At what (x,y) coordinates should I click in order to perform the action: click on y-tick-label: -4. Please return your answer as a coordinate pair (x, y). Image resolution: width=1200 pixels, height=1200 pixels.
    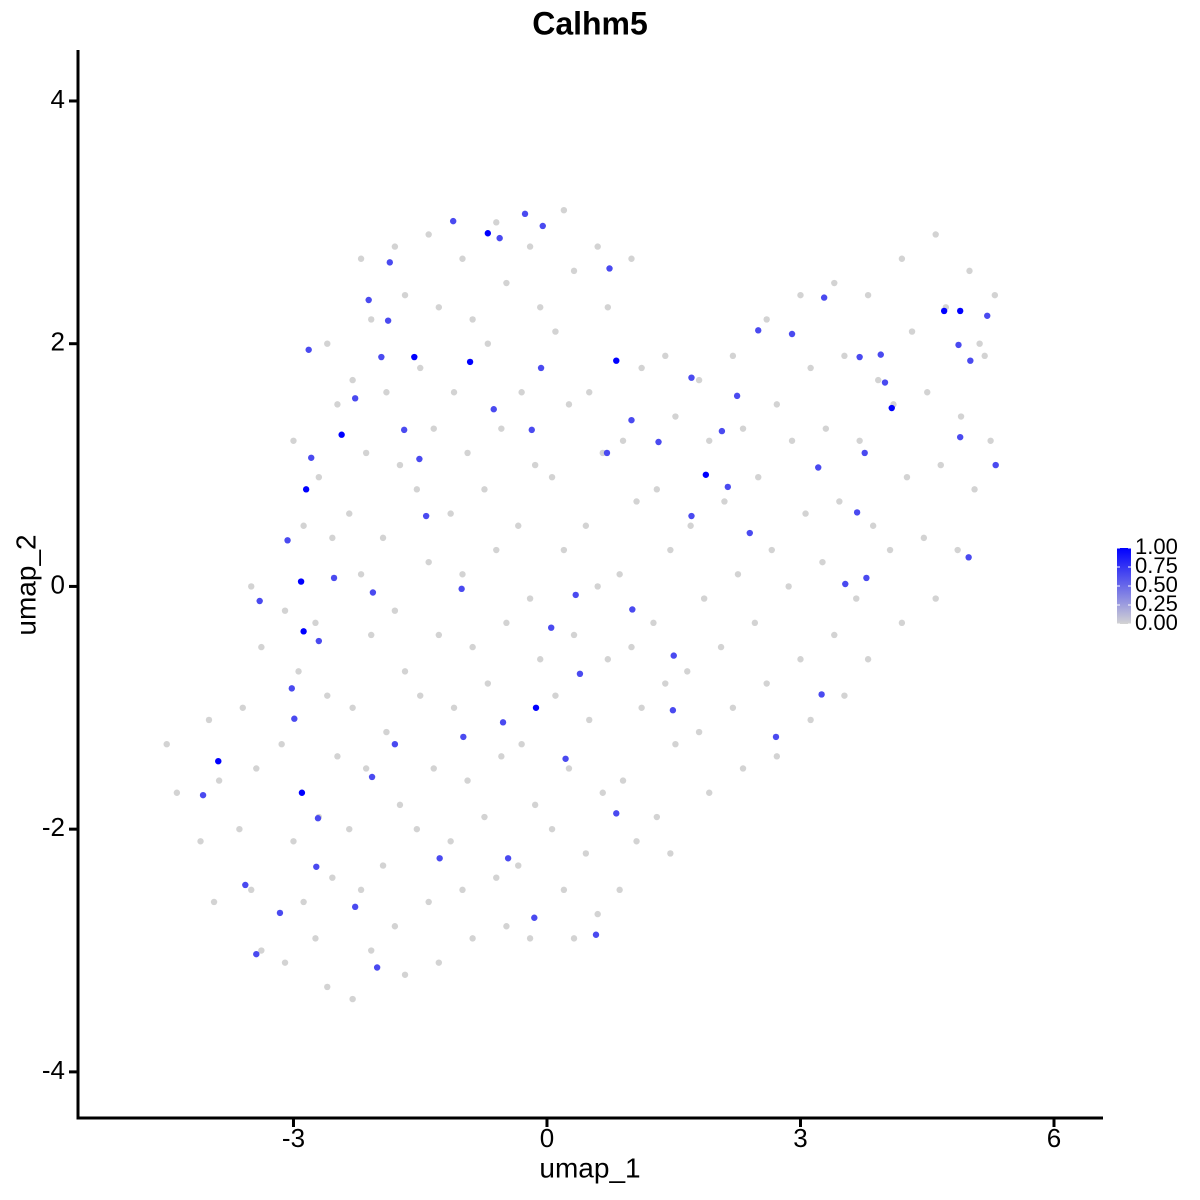
    Looking at the image, I should click on (53, 1070).